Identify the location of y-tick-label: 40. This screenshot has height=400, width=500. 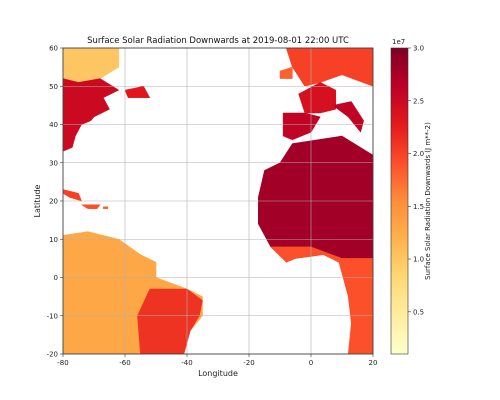
(53, 125).